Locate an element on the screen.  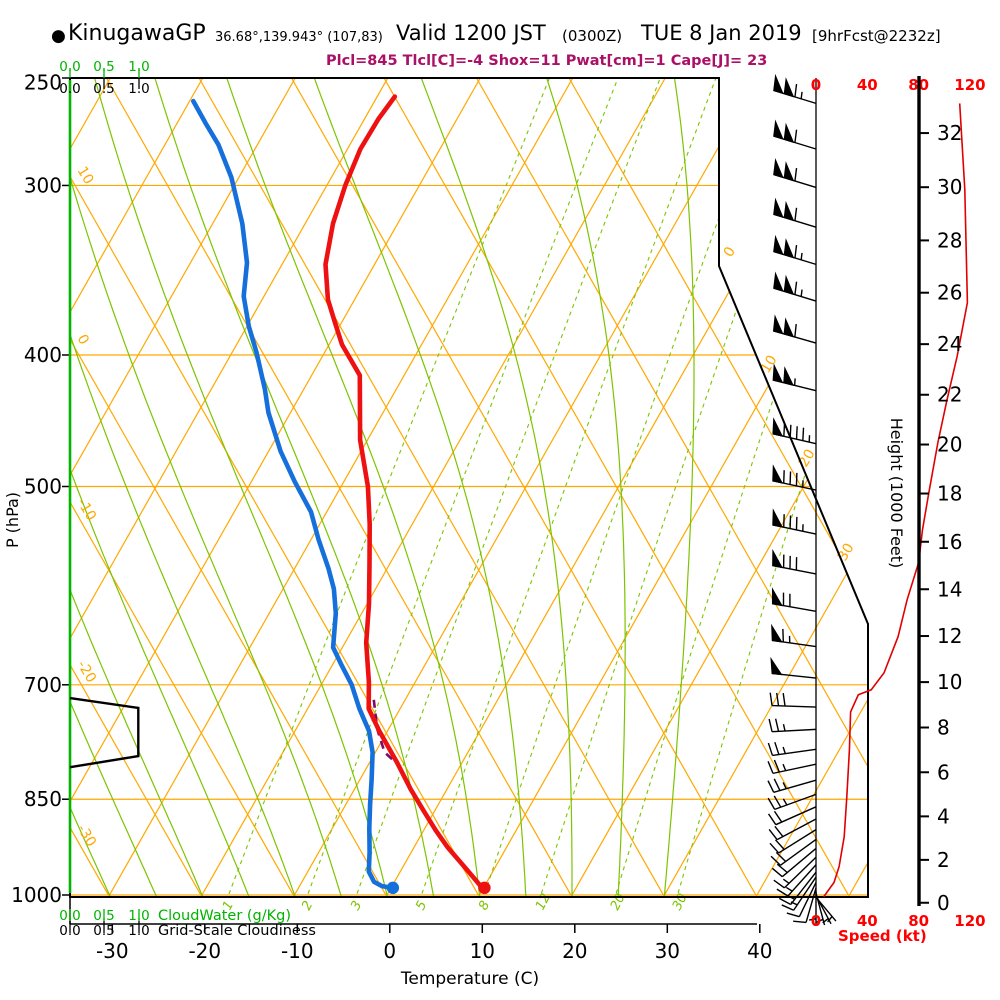
pressure-tick-label: 500 is located at coordinates (43, 487).